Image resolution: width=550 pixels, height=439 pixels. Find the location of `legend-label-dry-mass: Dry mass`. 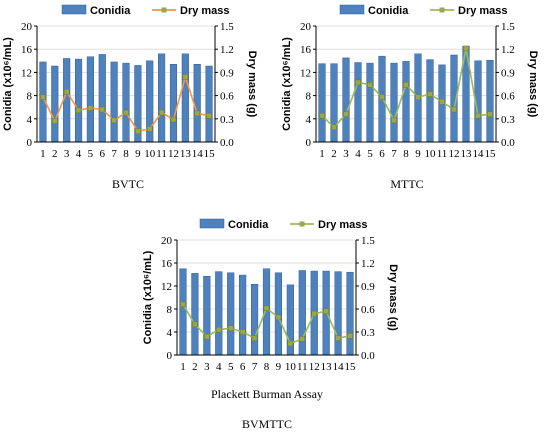

legend-label-dry-mass: Dry mass is located at coordinates (205, 11).